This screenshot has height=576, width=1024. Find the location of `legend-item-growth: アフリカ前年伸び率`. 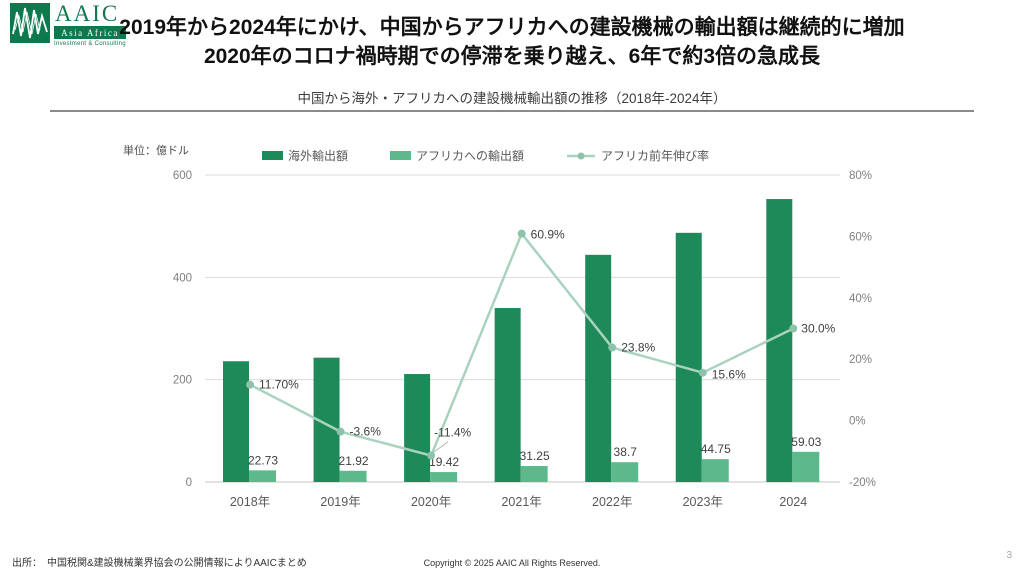

legend-item-growth: アフリカ前年伸び率 is located at coordinates (637, 155).